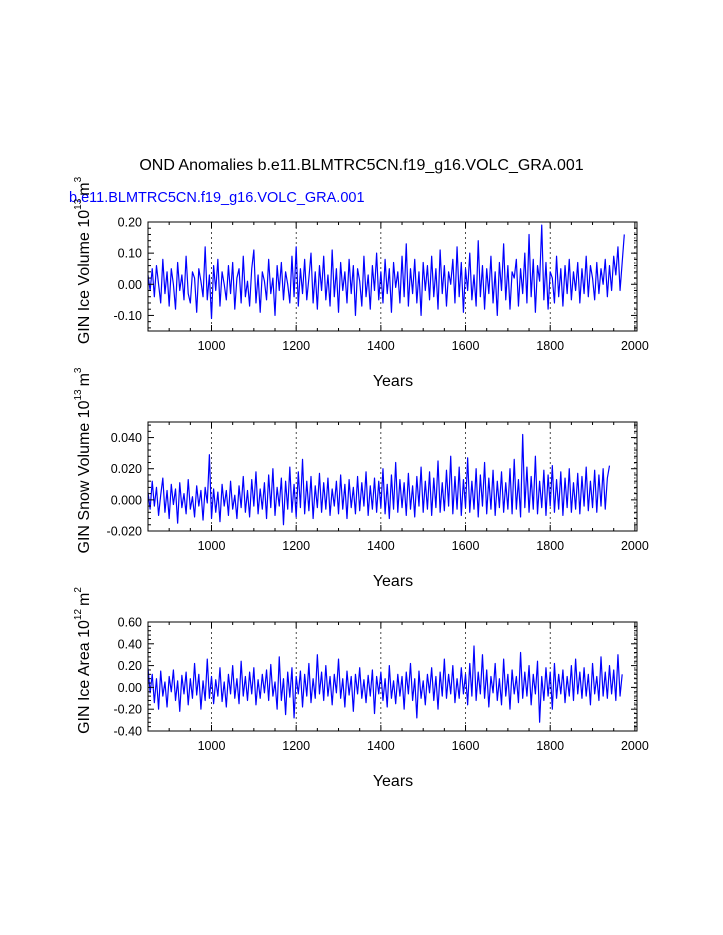 Image resolution: width=723 pixels, height=935 pixels. What do you see at coordinates (128, 316) in the screenshot?
I see `y-tick-label: -0.10` at bounding box center [128, 316].